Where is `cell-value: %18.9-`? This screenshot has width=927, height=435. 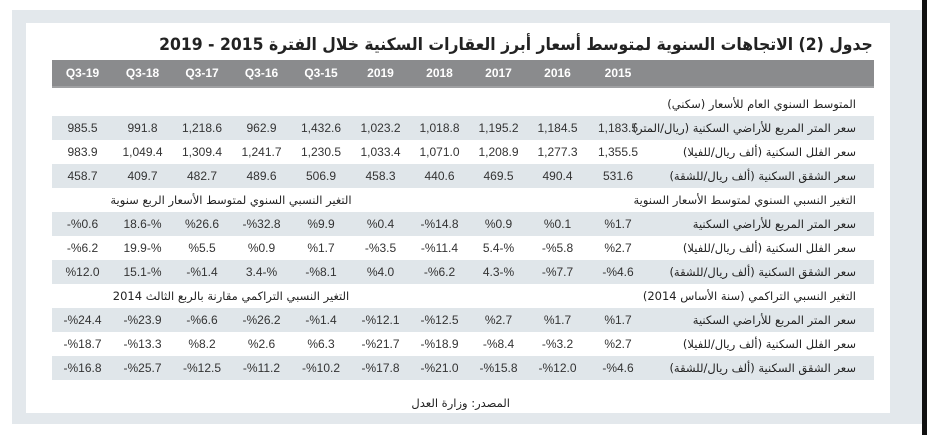
cell-value: %18.9- is located at coordinates (439, 344).